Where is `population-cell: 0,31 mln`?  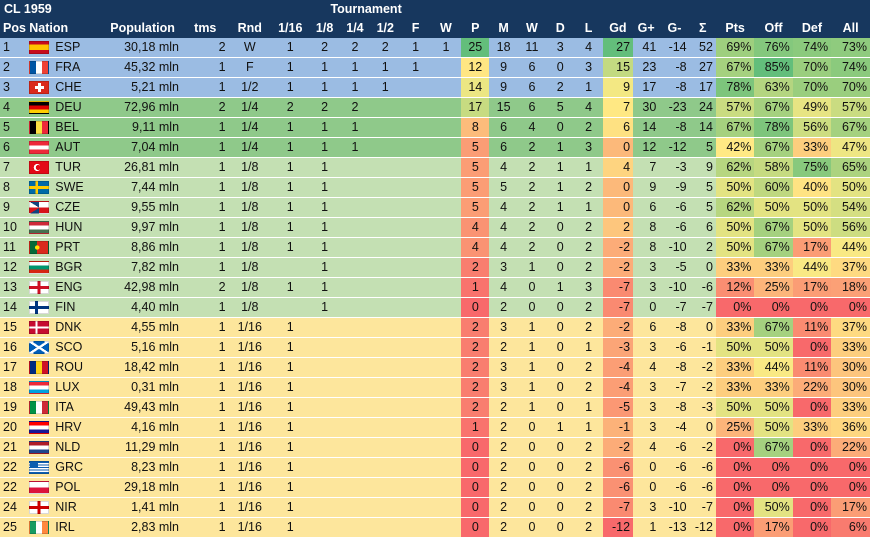
population-cell: 0,31 mln is located at coordinates (143, 387).